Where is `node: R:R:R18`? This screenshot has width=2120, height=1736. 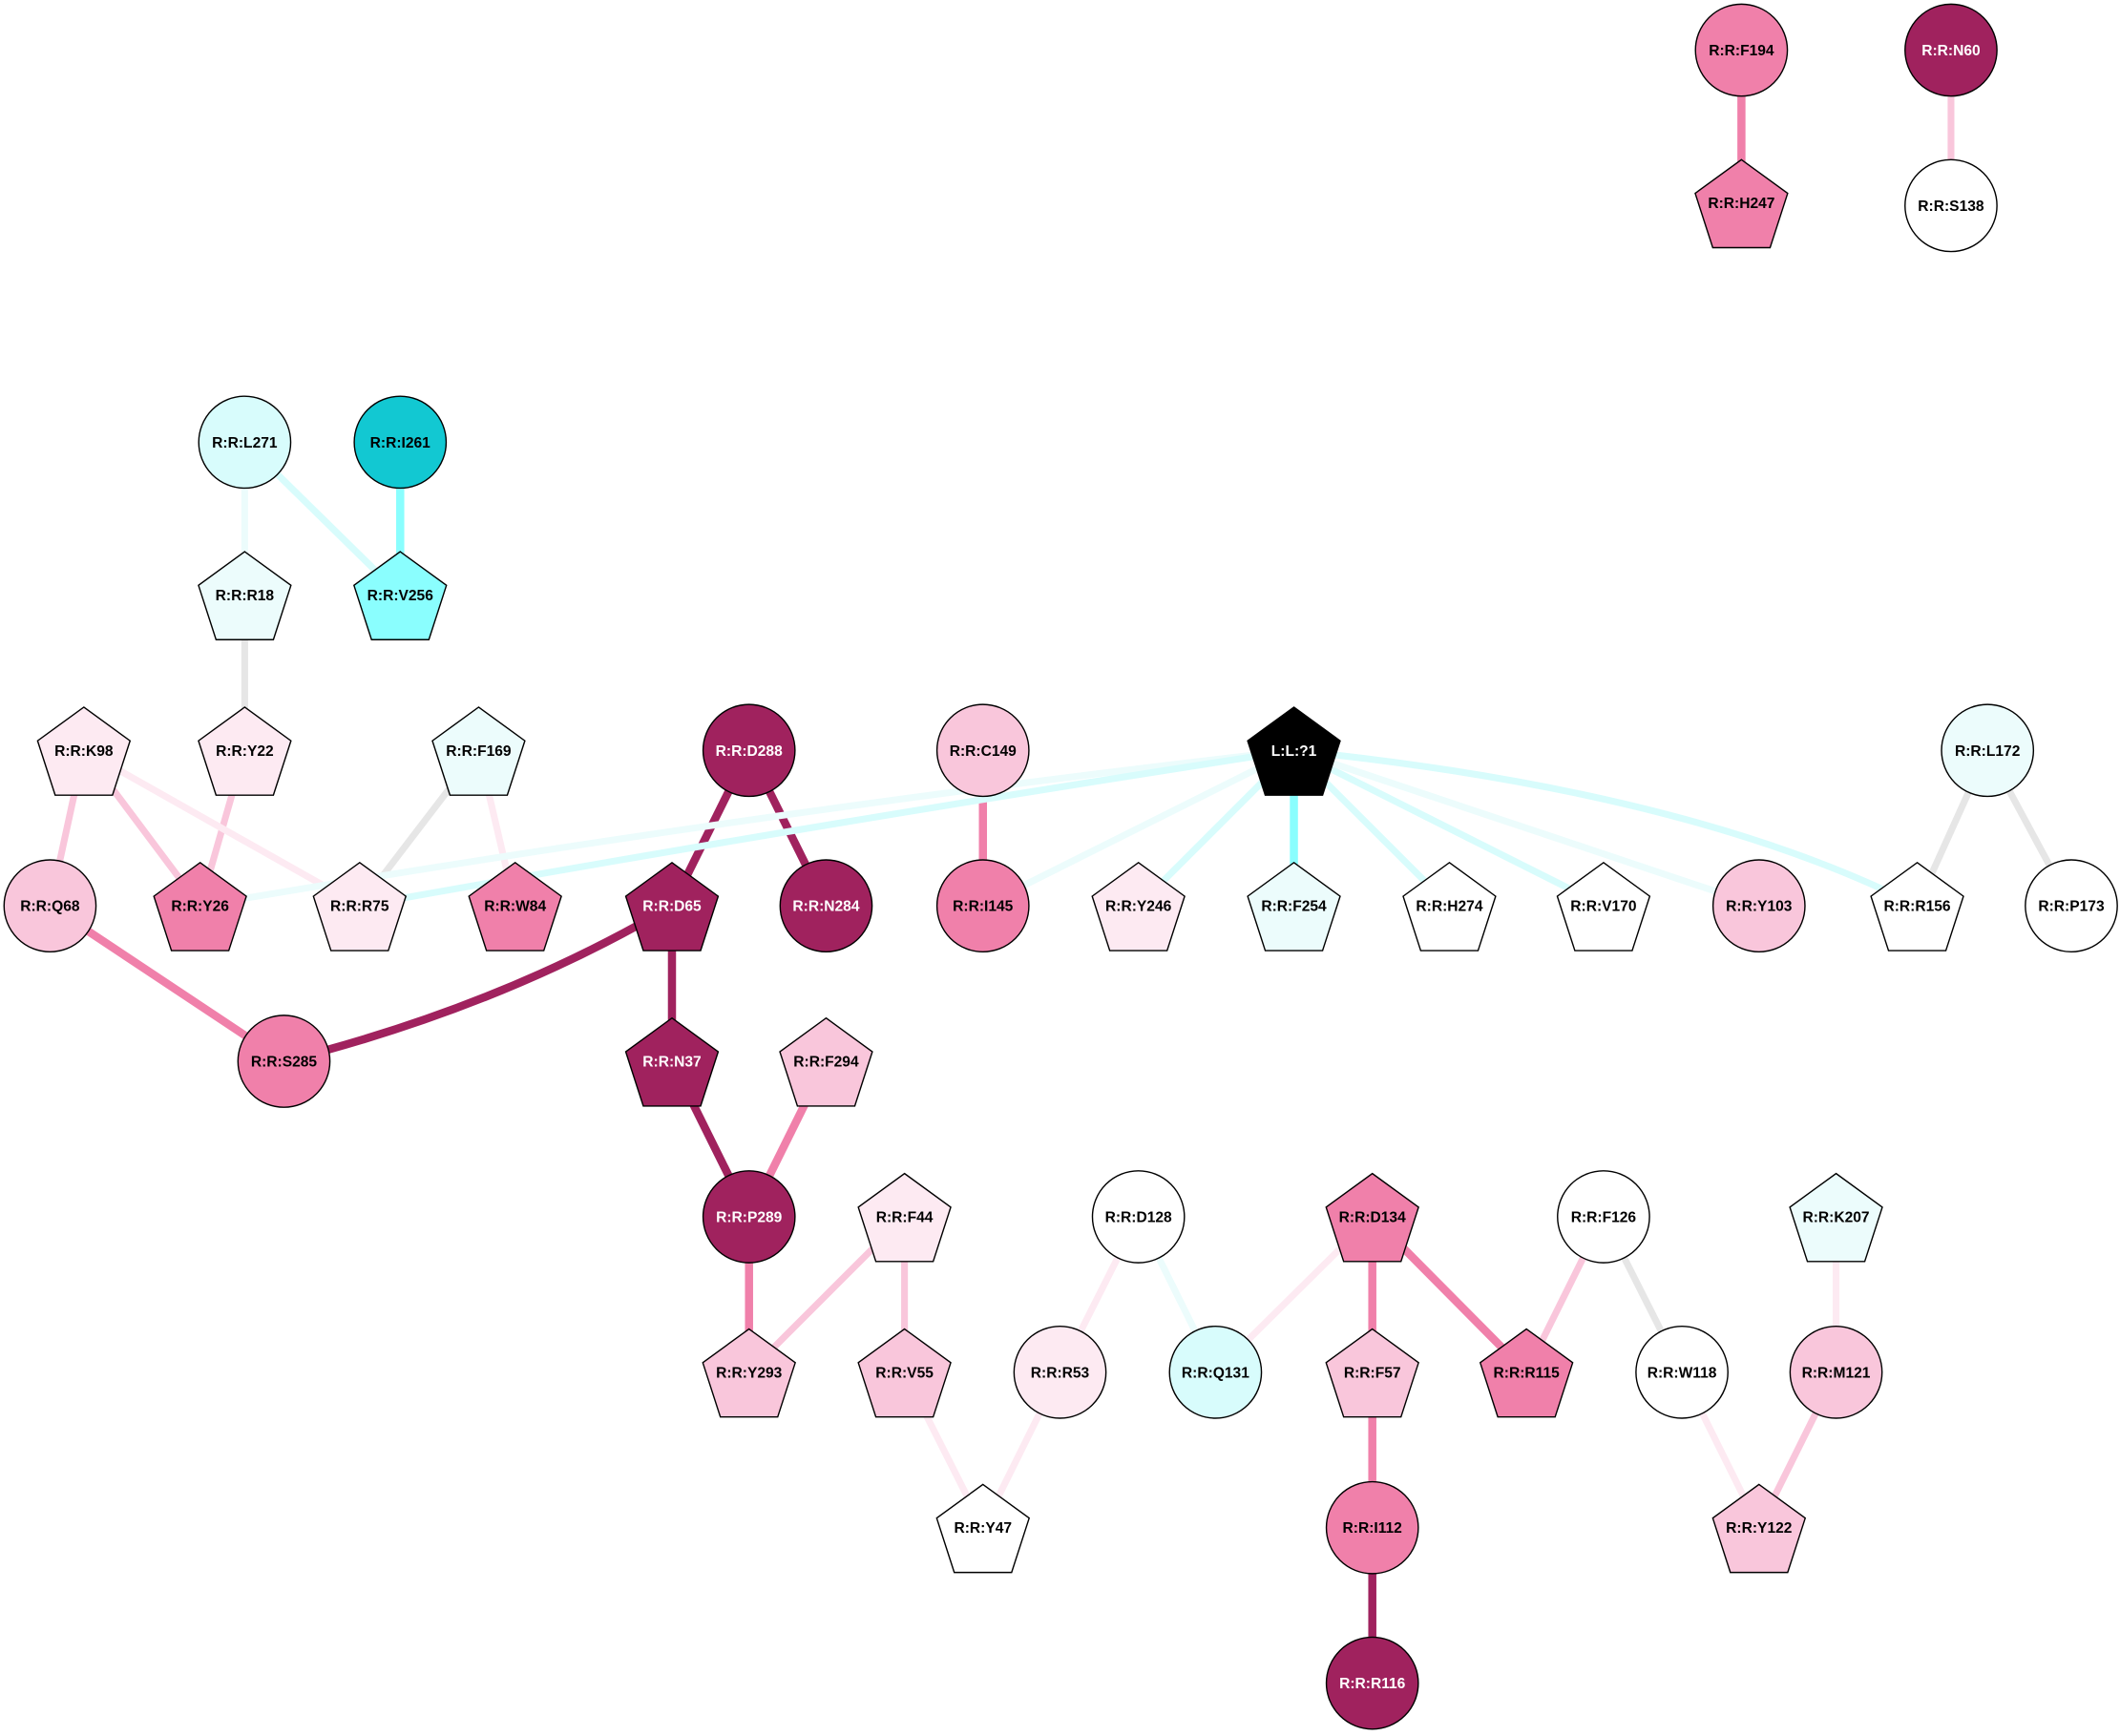 node: R:R:R18 is located at coordinates (245, 595).